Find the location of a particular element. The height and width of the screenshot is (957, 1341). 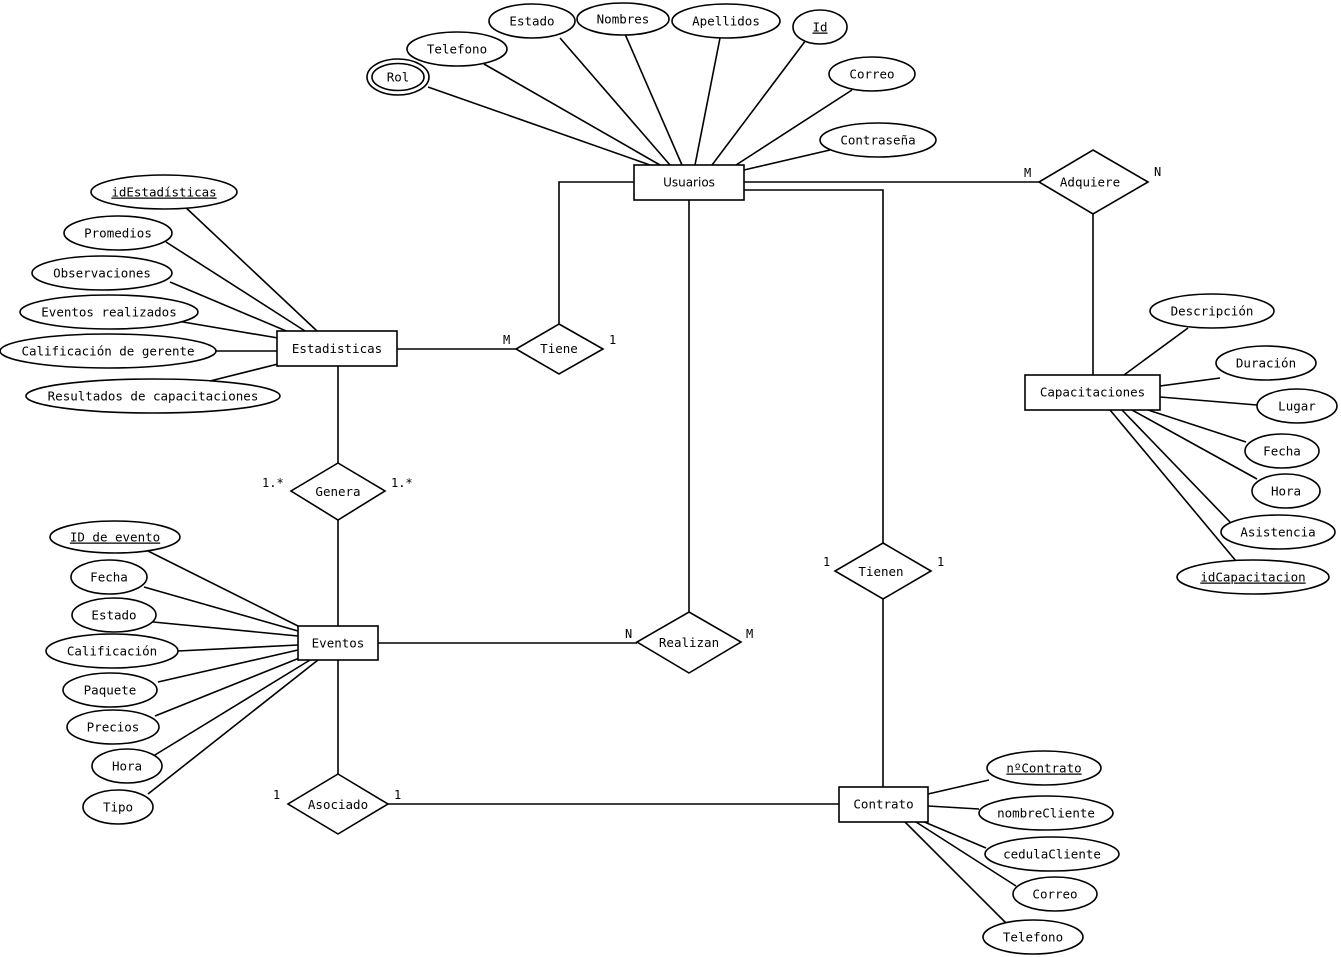

attribute-cedulacliente: cedulaCliente is located at coordinates (1052, 854).